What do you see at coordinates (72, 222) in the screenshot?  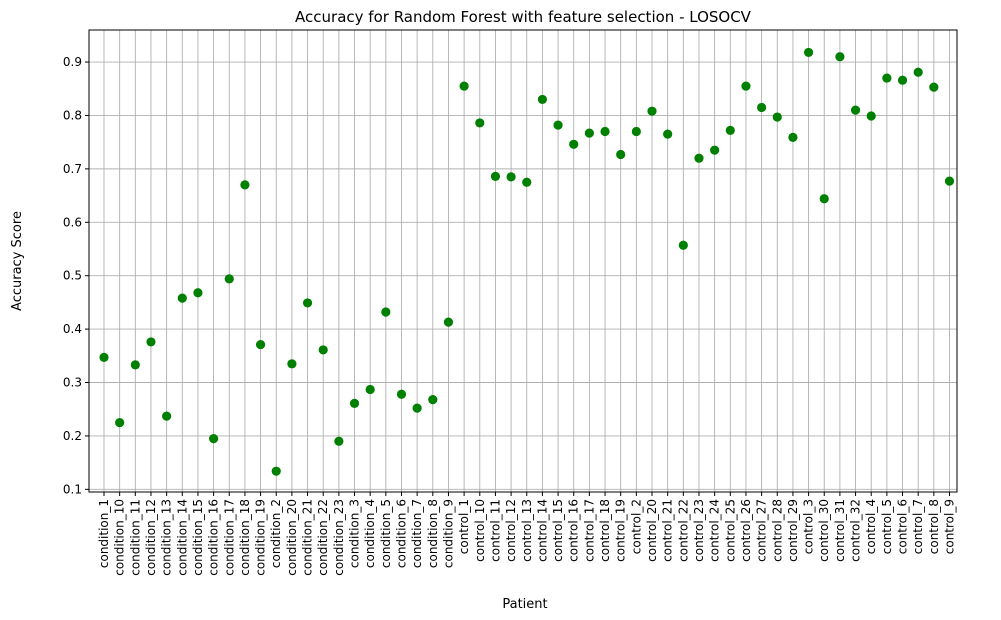 I see `y-tick-label: 0.6` at bounding box center [72, 222].